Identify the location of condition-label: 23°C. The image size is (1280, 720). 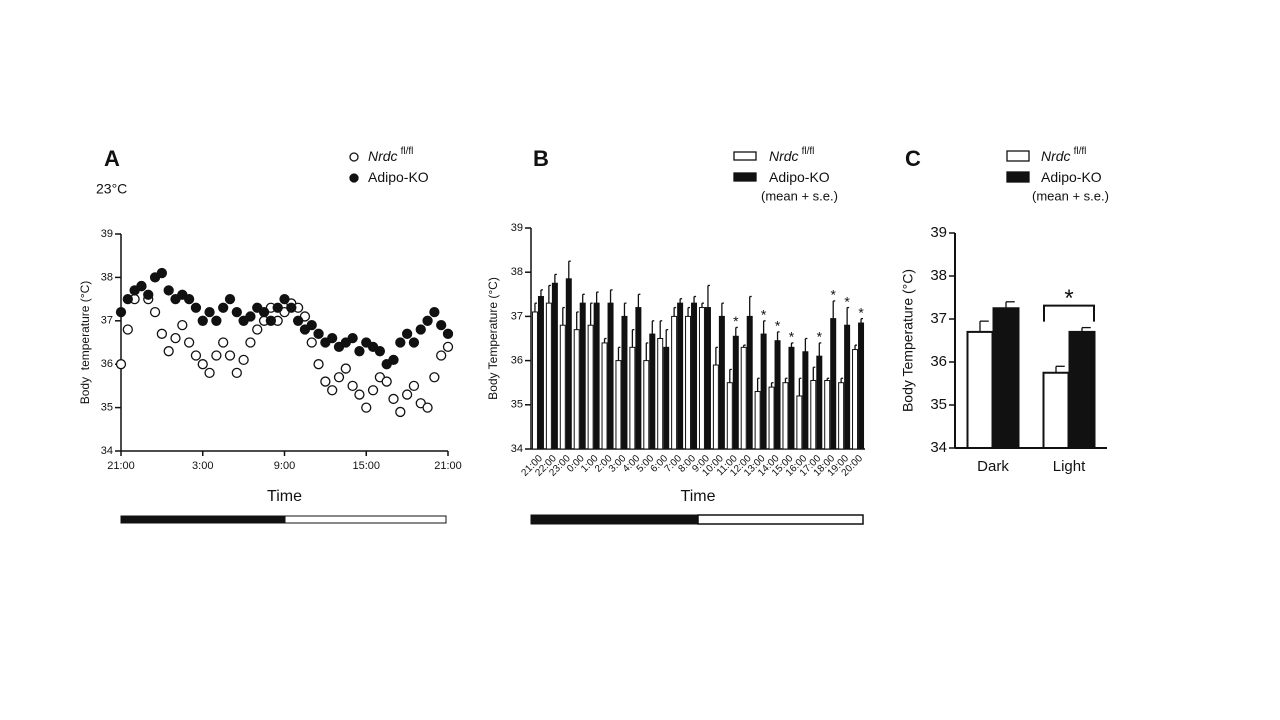
(111, 189).